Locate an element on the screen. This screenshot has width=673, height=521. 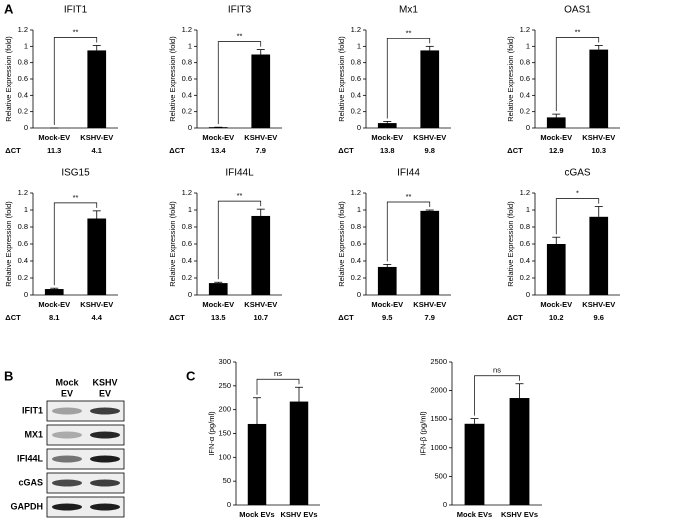
blot-row-label: GAPDH is located at coordinates (26, 506).